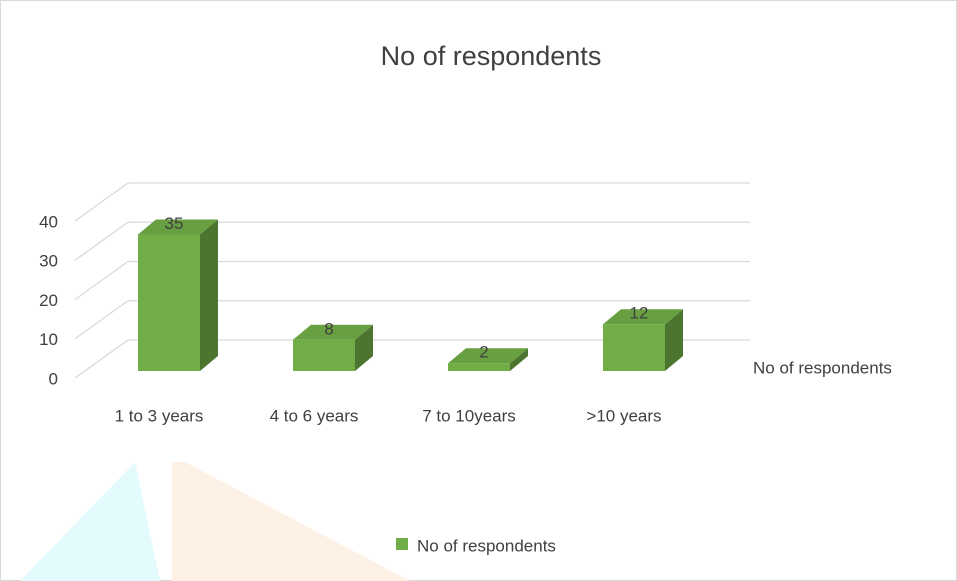  Describe the element at coordinates (623, 415) in the screenshot. I see `x-tick-label: >10 years` at that location.